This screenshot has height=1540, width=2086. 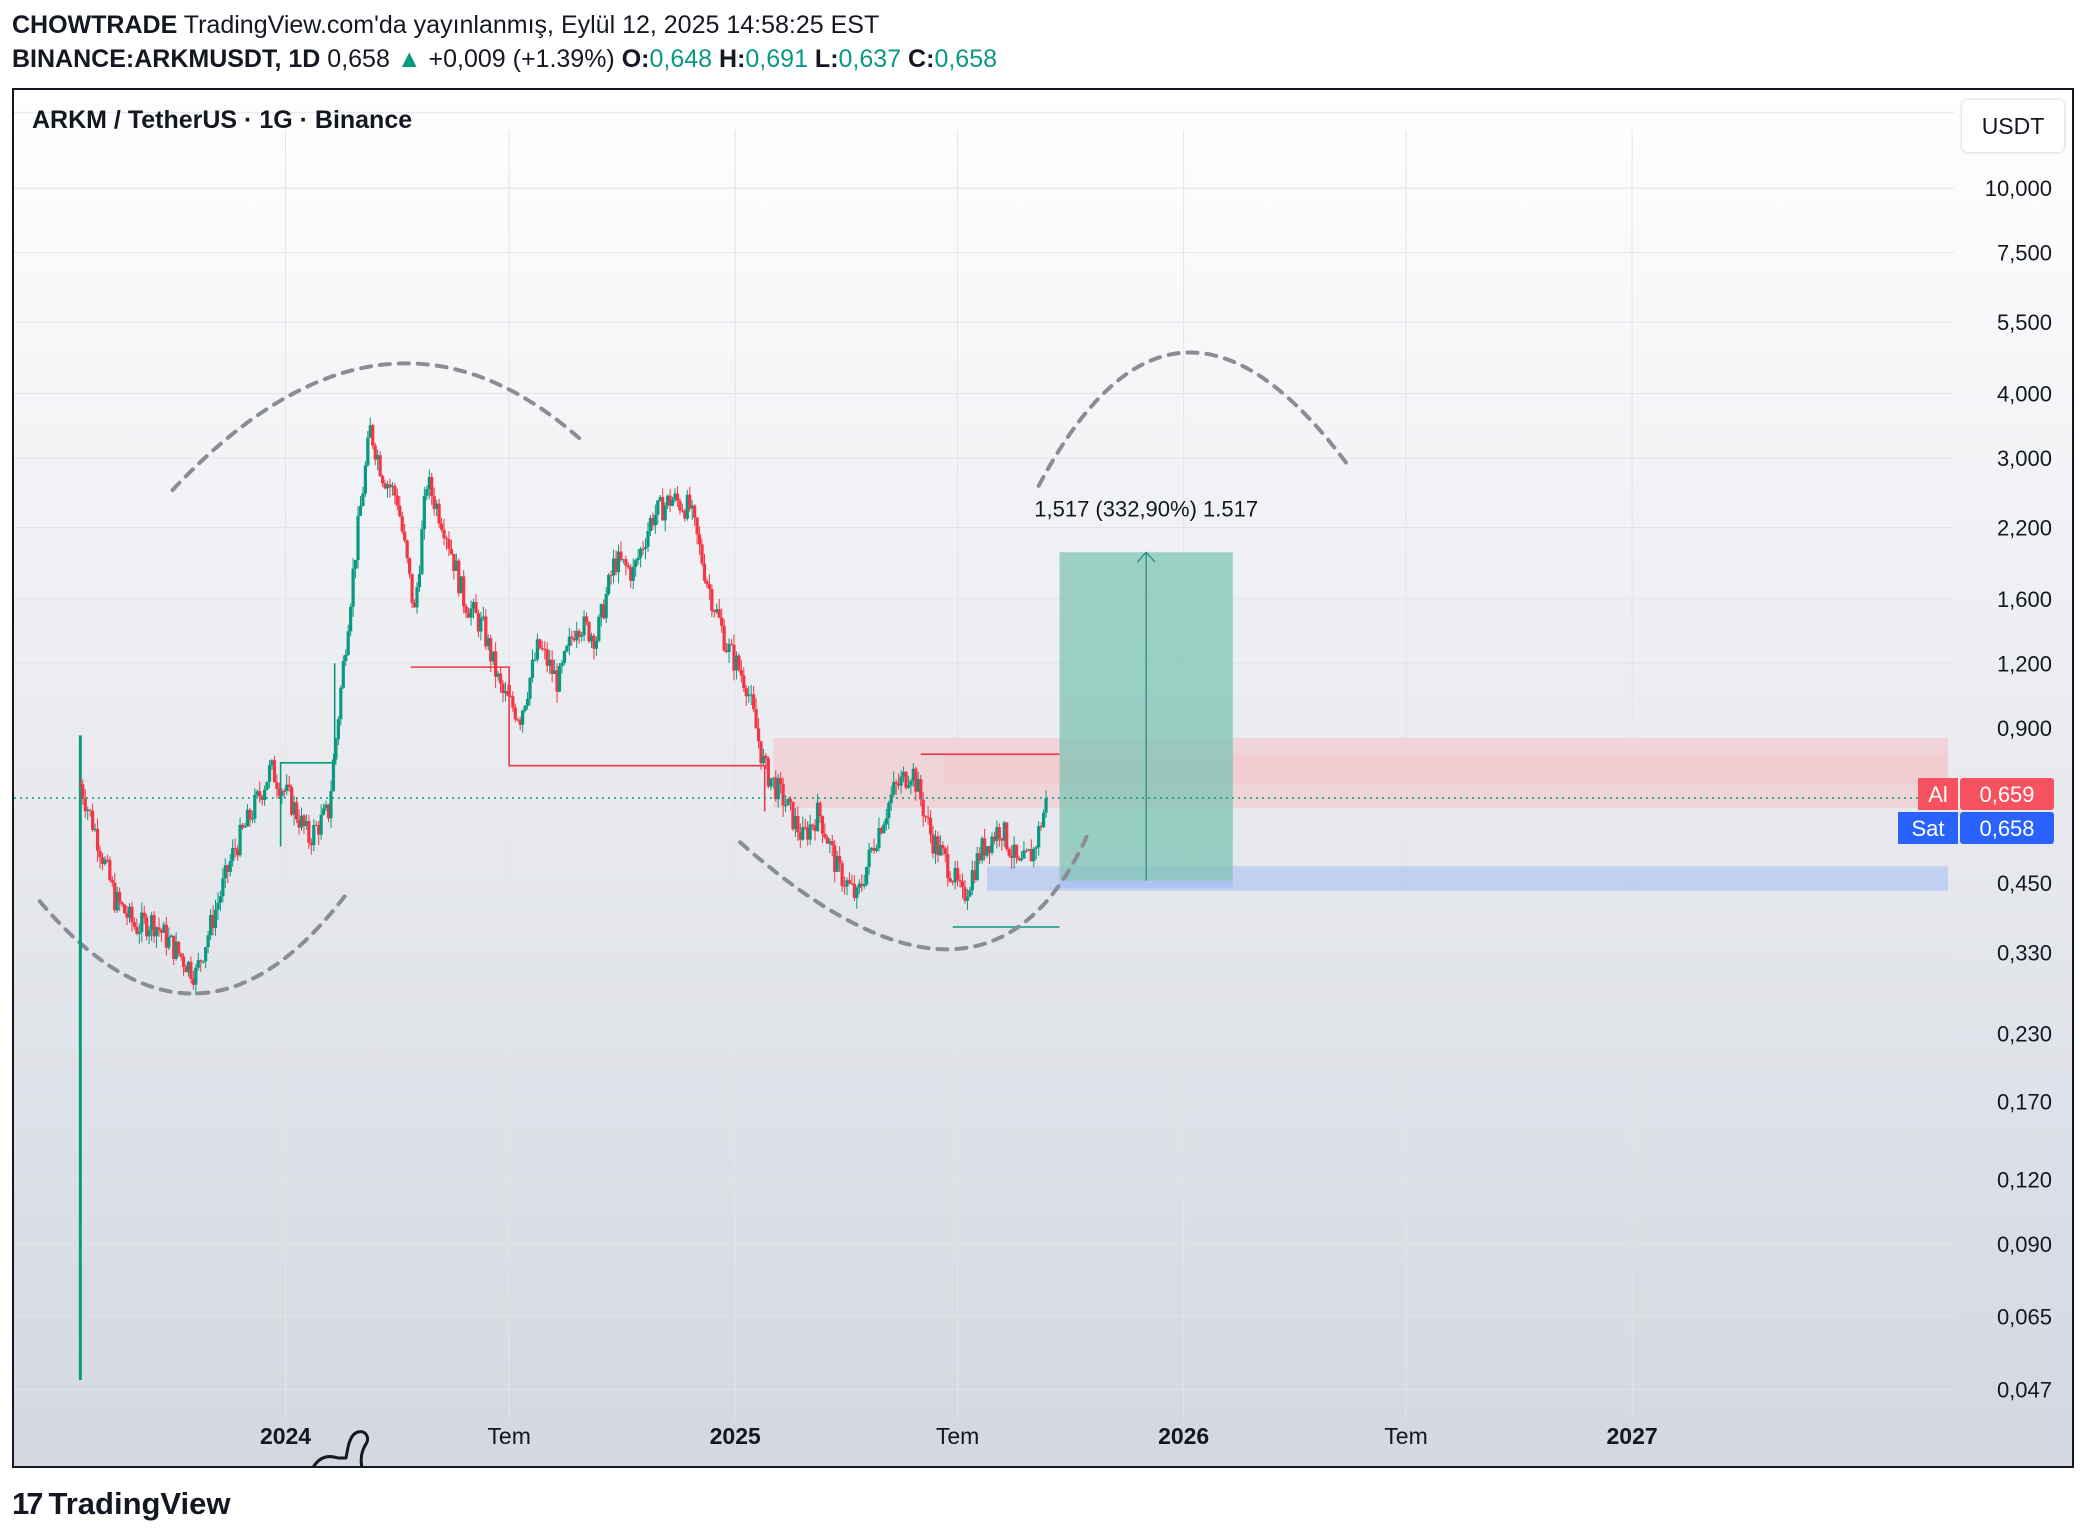 I want to click on currency-button: USDT, so click(x=2013, y=126).